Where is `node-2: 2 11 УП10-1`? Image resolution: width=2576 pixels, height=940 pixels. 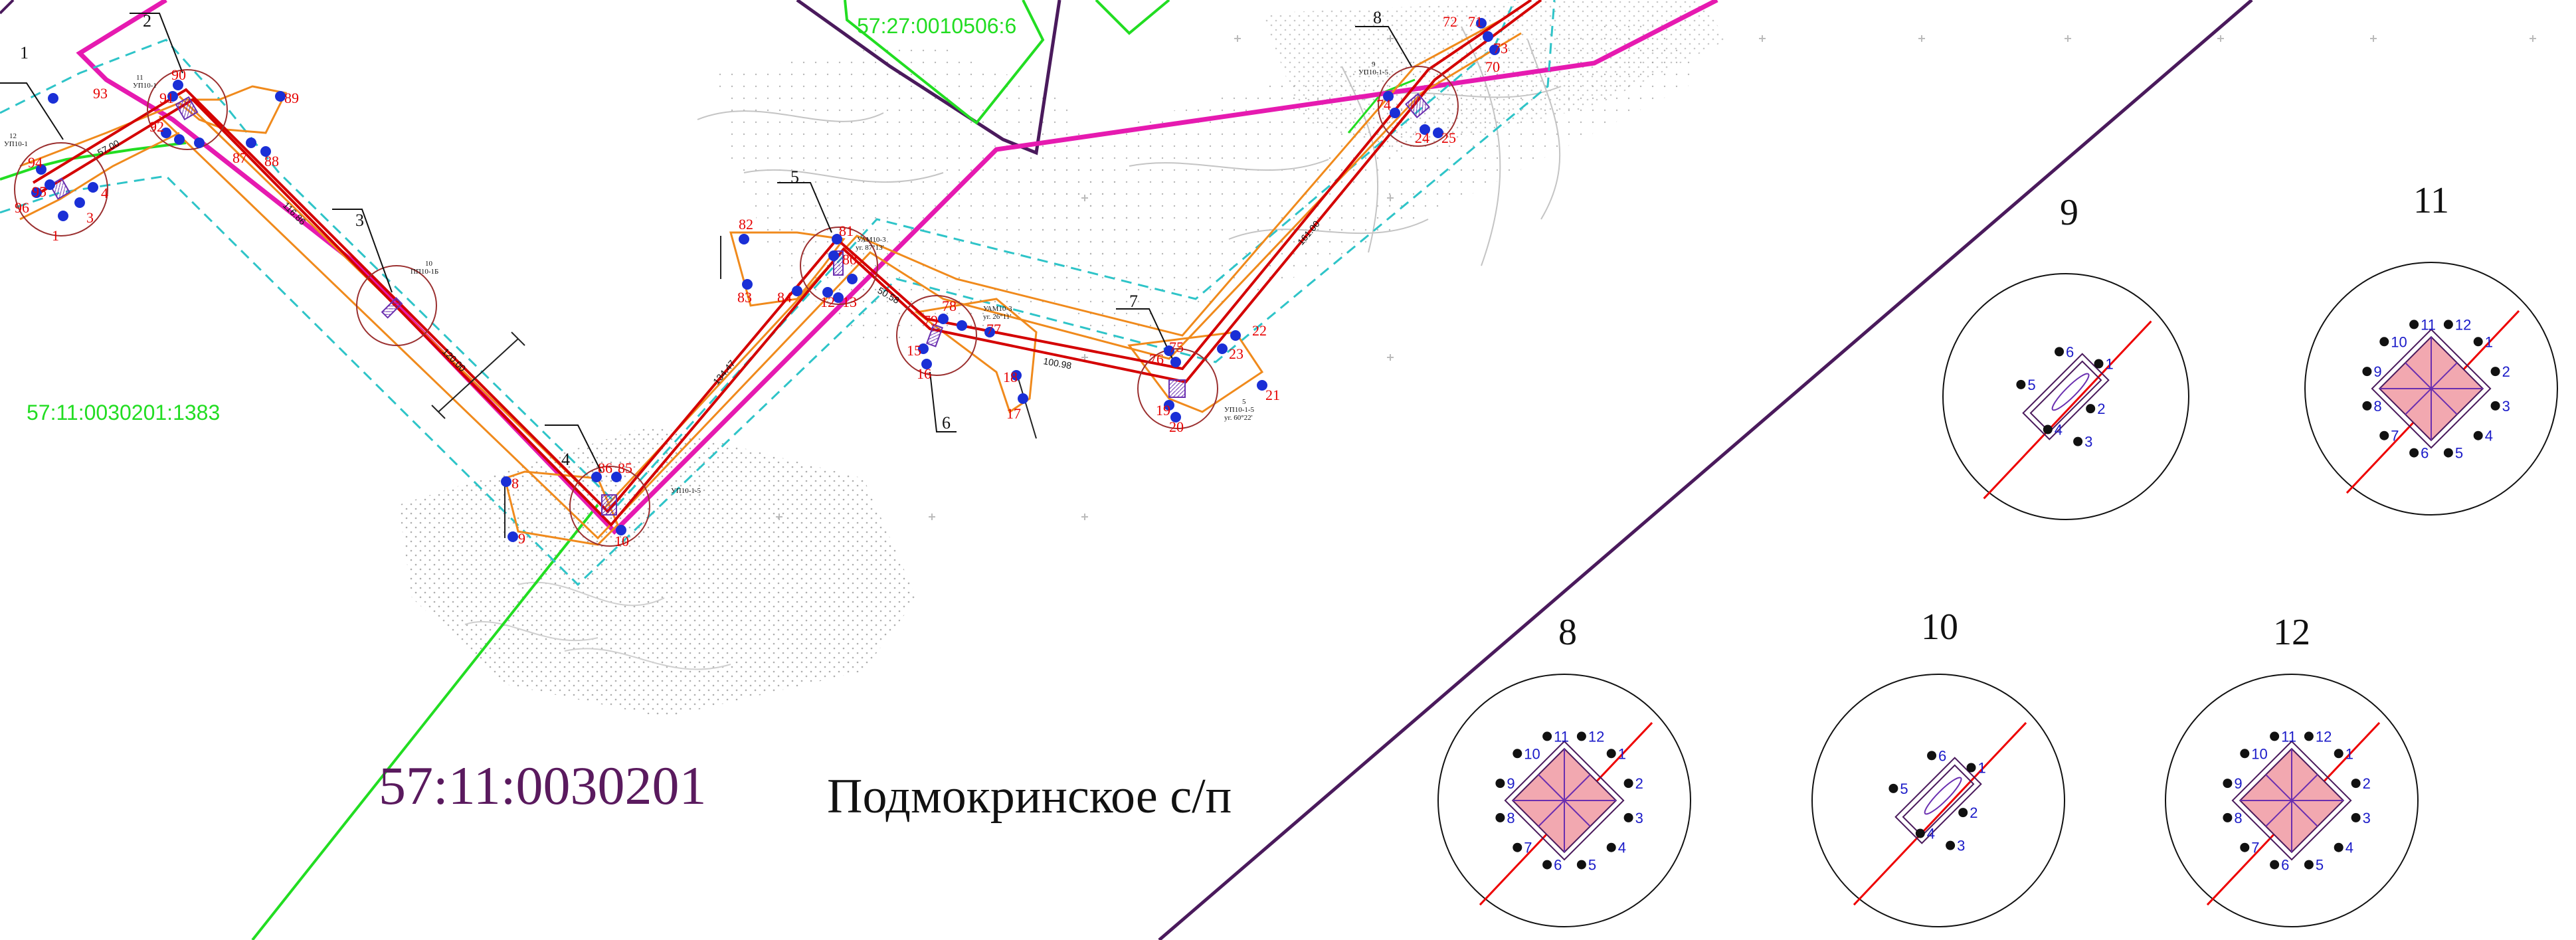 node-2: 2 11 УП10-1 is located at coordinates (179, 80).